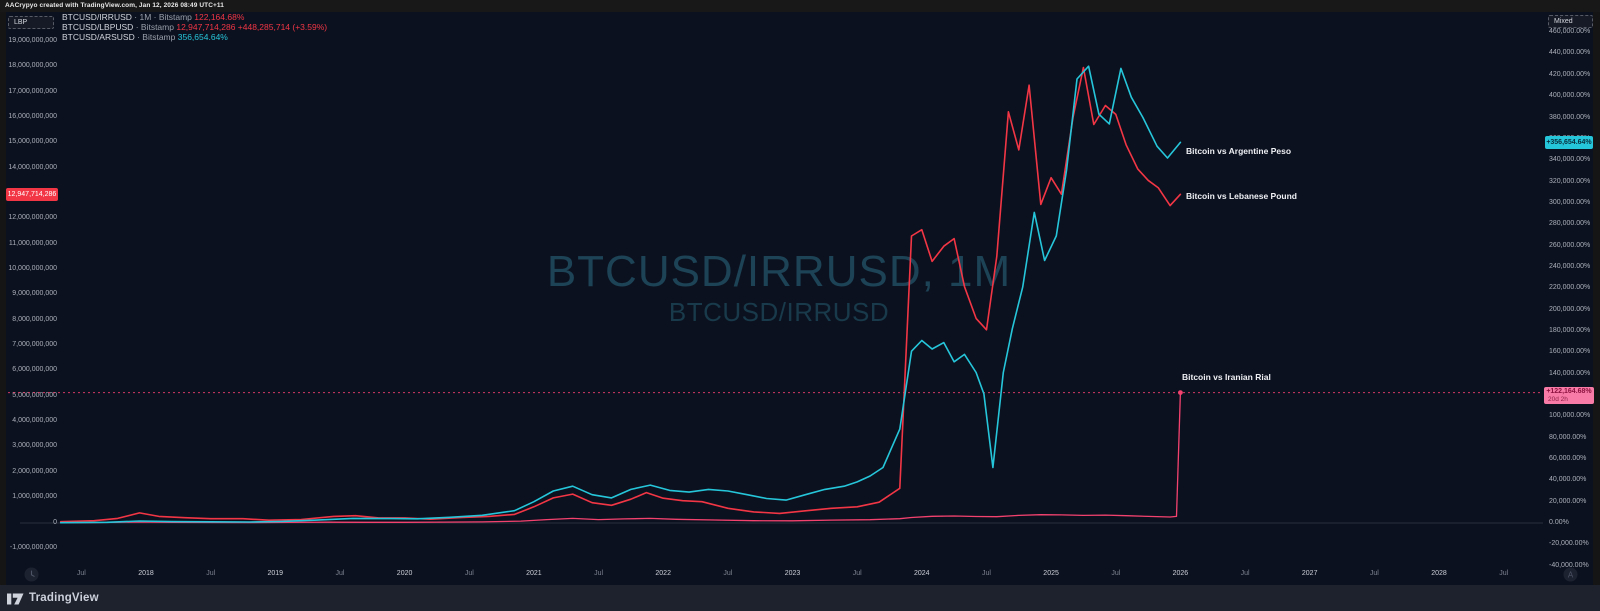 The image size is (1600, 611). What do you see at coordinates (32, 142) in the screenshot?
I see `price-tick-label: 15,000,000,000` at bounding box center [32, 142].